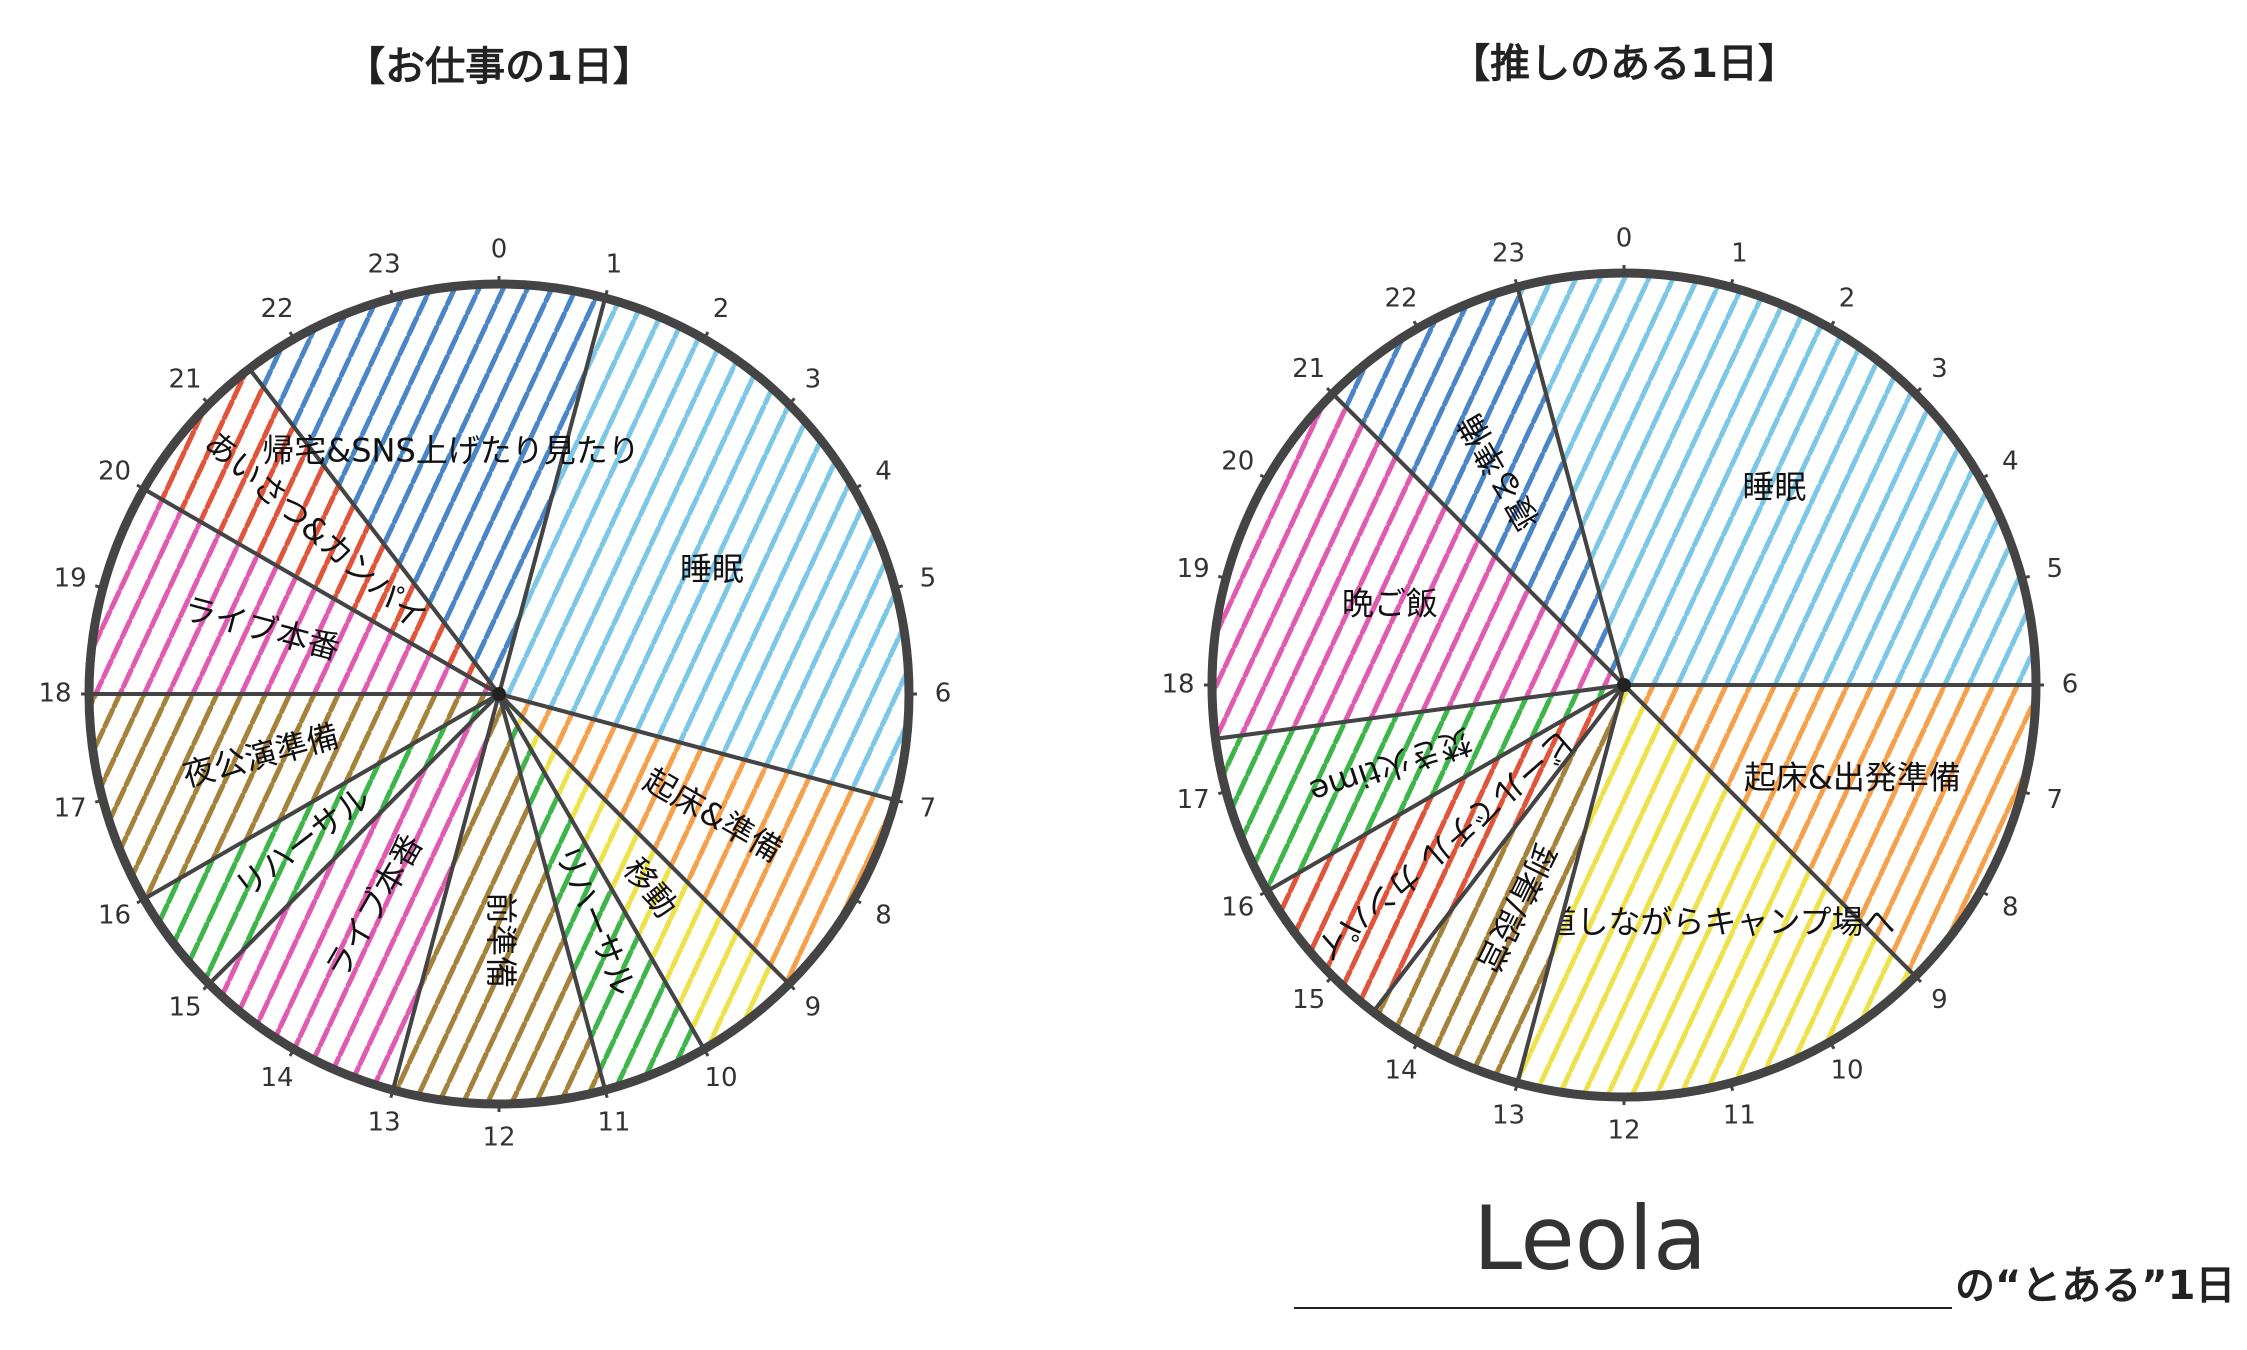 This screenshot has width=2247, height=1350. I want to click on author-name: Leola, so click(1590, 1238).